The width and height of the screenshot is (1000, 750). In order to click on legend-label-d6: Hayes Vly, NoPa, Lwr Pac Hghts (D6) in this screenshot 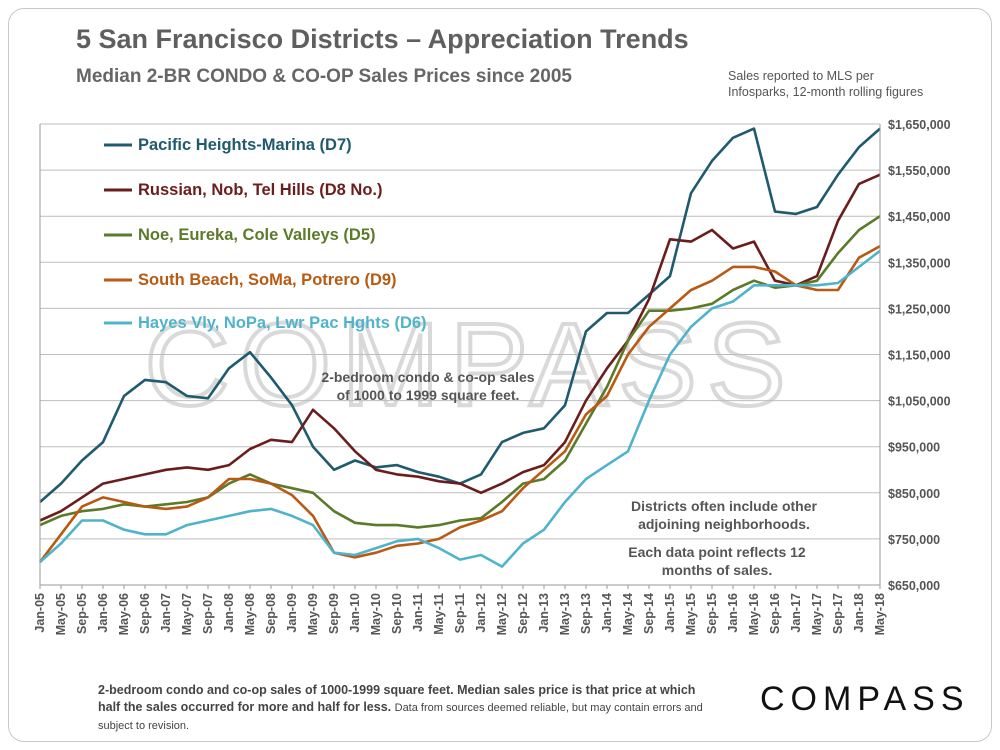, I will do `click(282, 323)`.